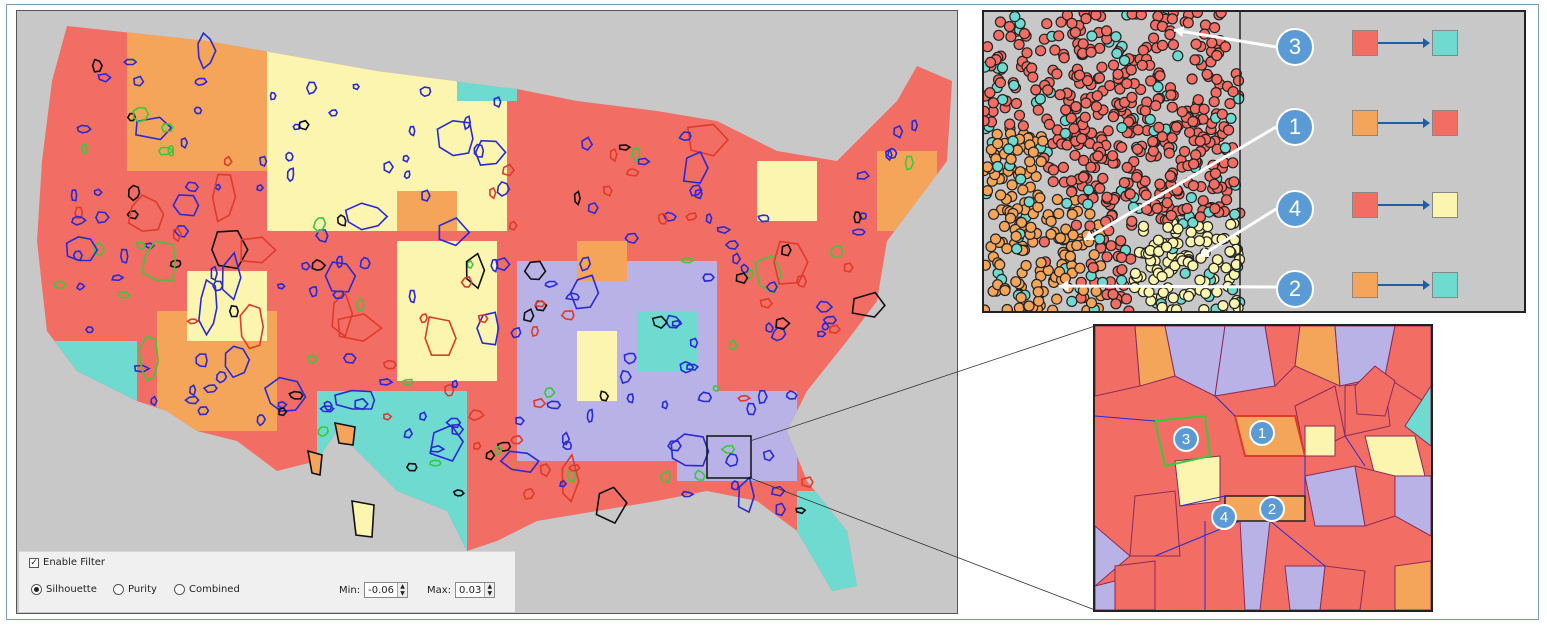 The height and width of the screenshot is (628, 1547). Describe the element at coordinates (386, 590) in the screenshot. I see `min-spinbox: -0.06 ▲ ▼` at that location.